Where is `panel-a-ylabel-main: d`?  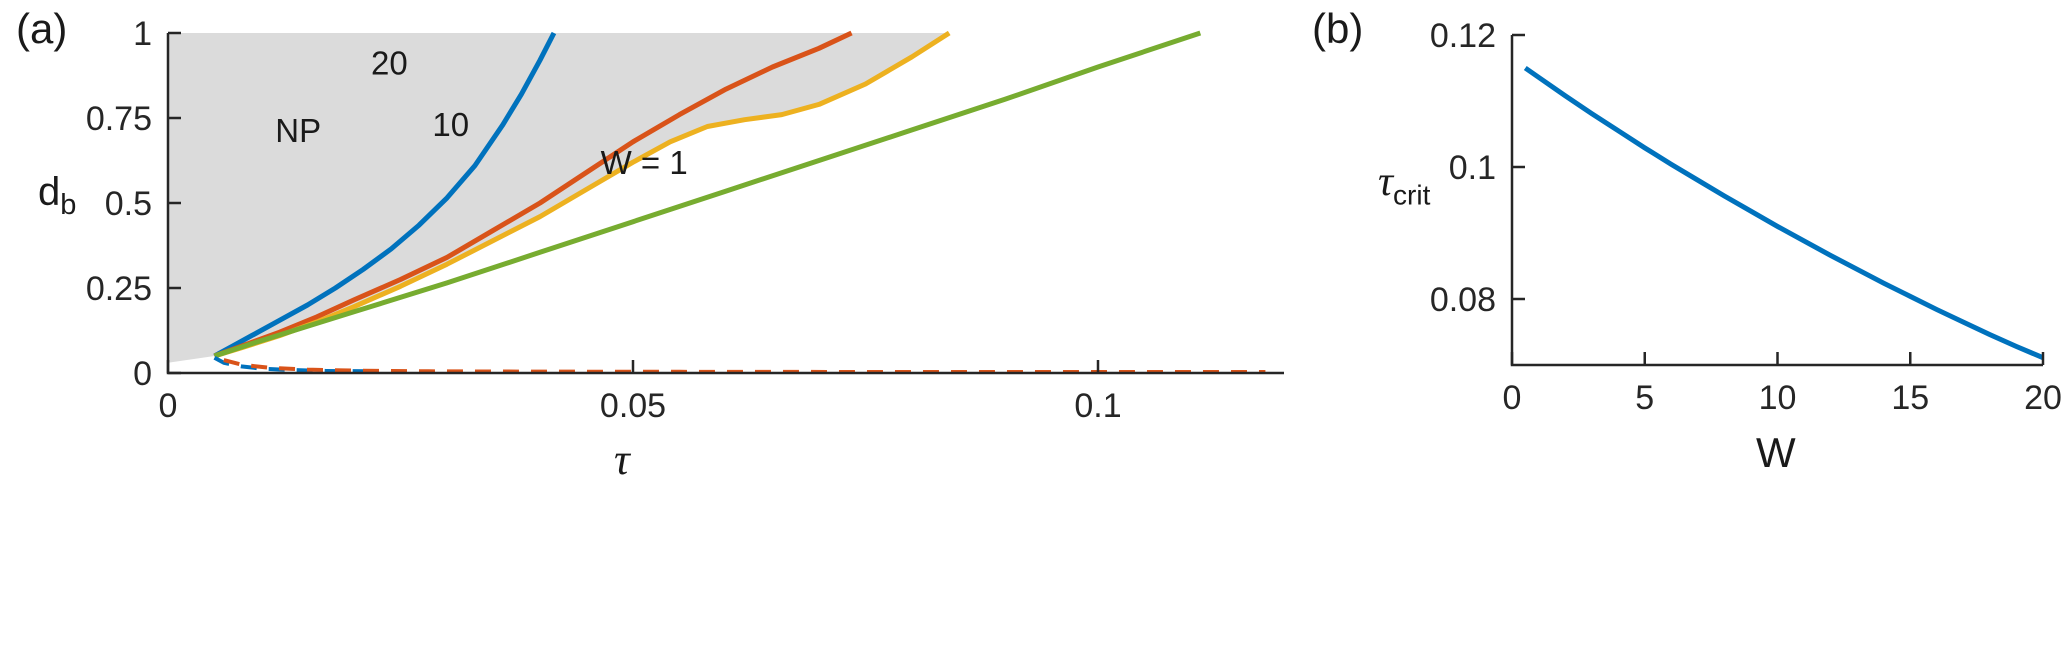 panel-a-ylabel-main: d is located at coordinates (49, 192).